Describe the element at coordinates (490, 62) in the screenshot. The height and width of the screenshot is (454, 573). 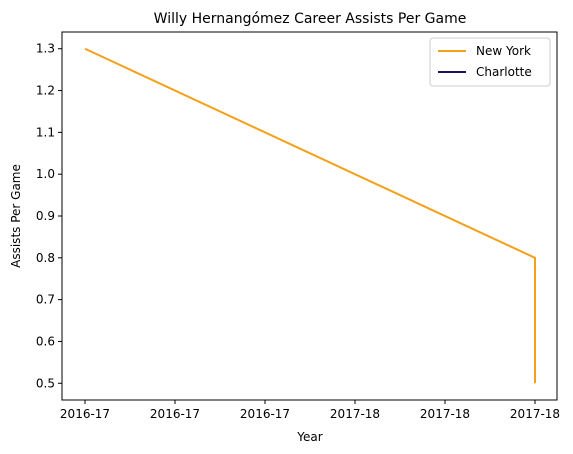
I see `legend: New York Charlotte` at that location.